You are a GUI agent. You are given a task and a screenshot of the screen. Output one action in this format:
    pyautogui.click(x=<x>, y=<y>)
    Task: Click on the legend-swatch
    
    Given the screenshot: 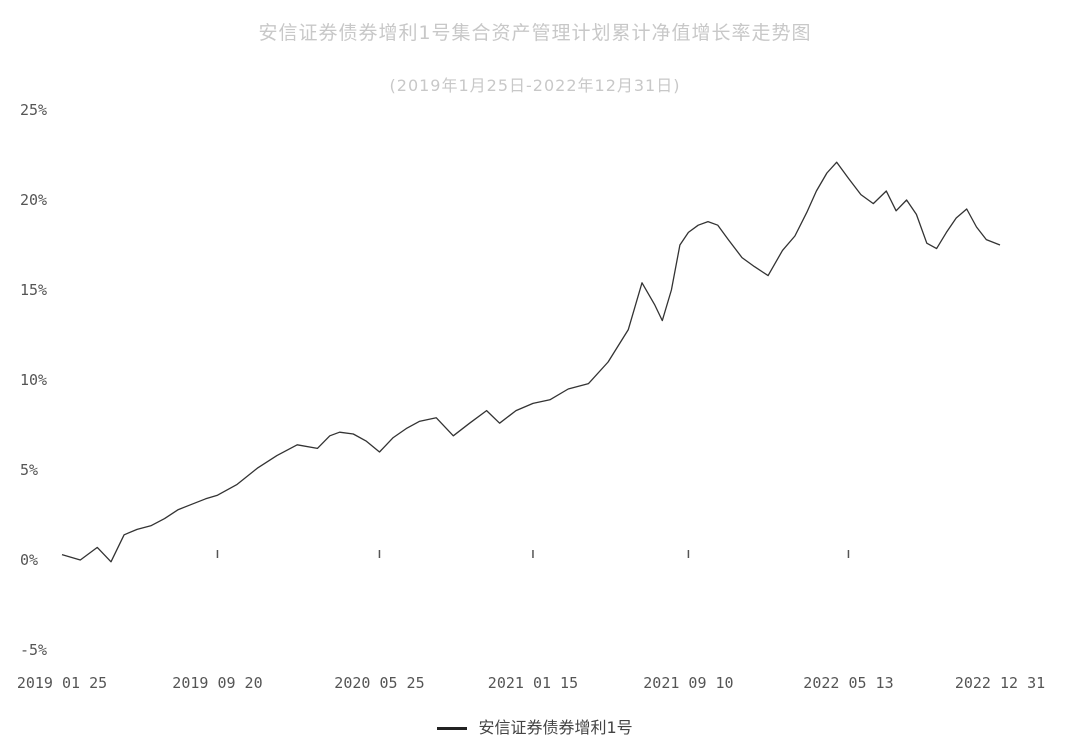 What is the action you would take?
    pyautogui.click(x=452, y=728)
    